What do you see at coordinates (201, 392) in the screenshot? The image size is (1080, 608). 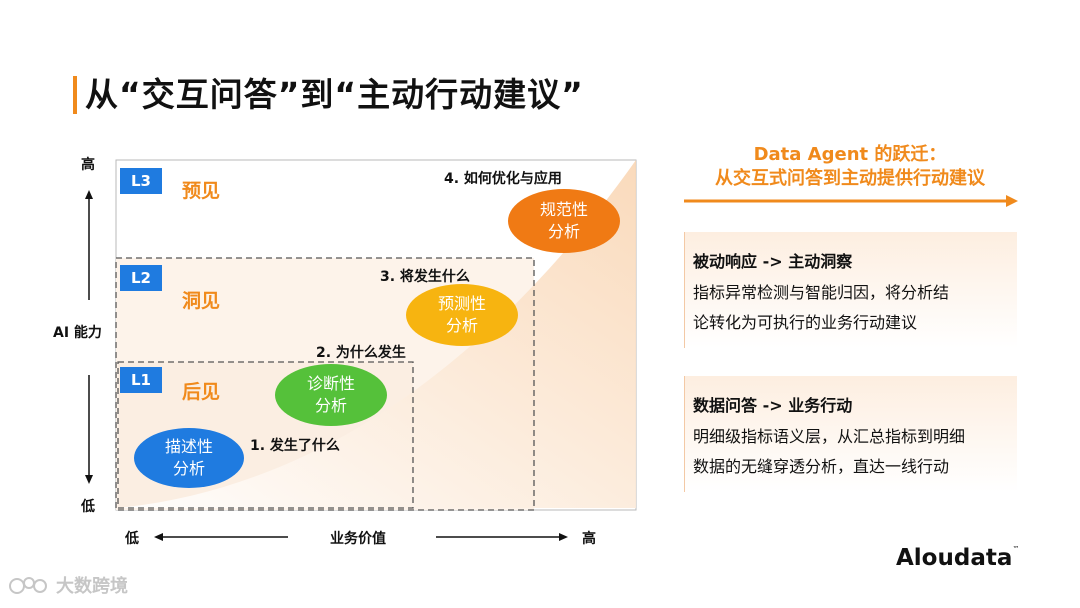 I see `level-name-l1: 后见` at bounding box center [201, 392].